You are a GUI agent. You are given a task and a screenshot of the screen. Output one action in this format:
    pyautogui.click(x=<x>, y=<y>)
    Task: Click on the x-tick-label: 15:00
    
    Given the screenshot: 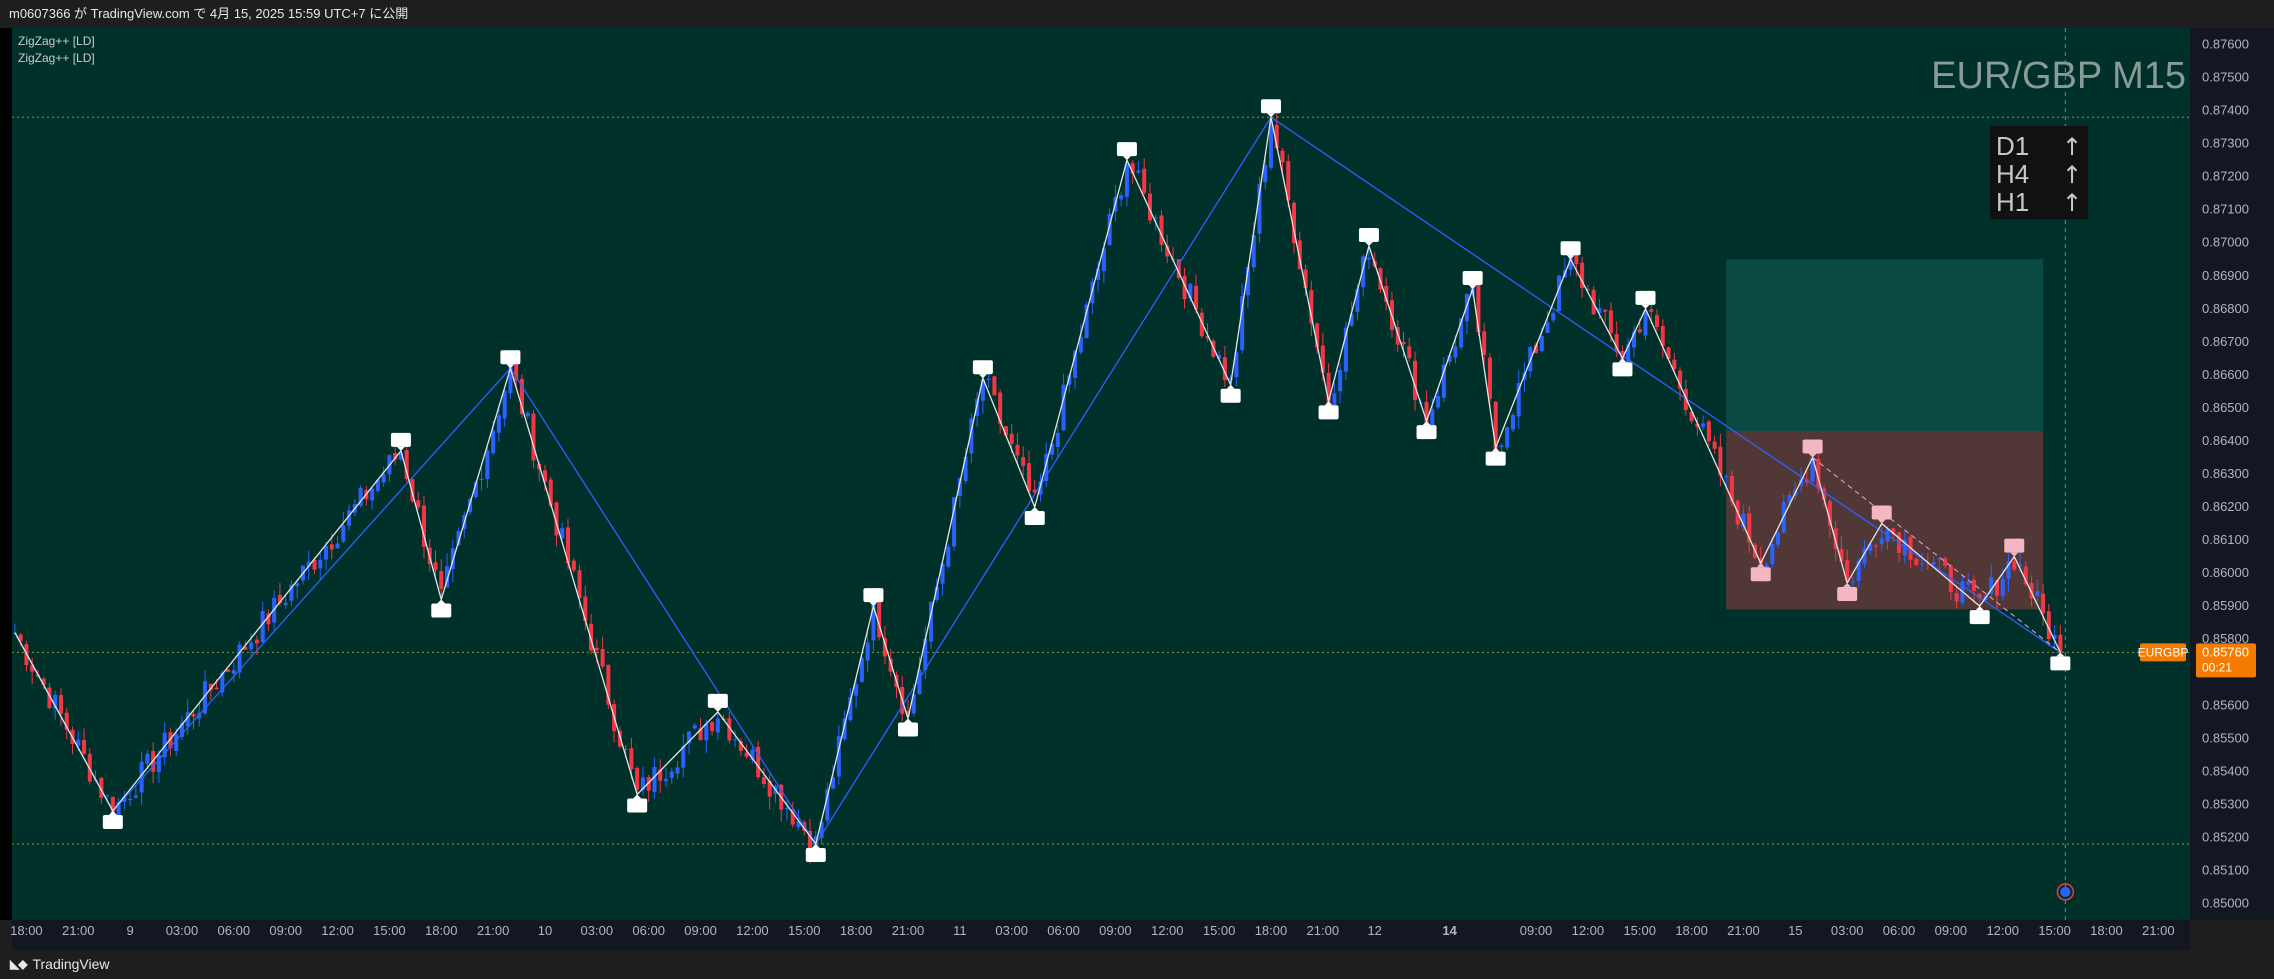 What is the action you would take?
    pyautogui.click(x=2054, y=930)
    